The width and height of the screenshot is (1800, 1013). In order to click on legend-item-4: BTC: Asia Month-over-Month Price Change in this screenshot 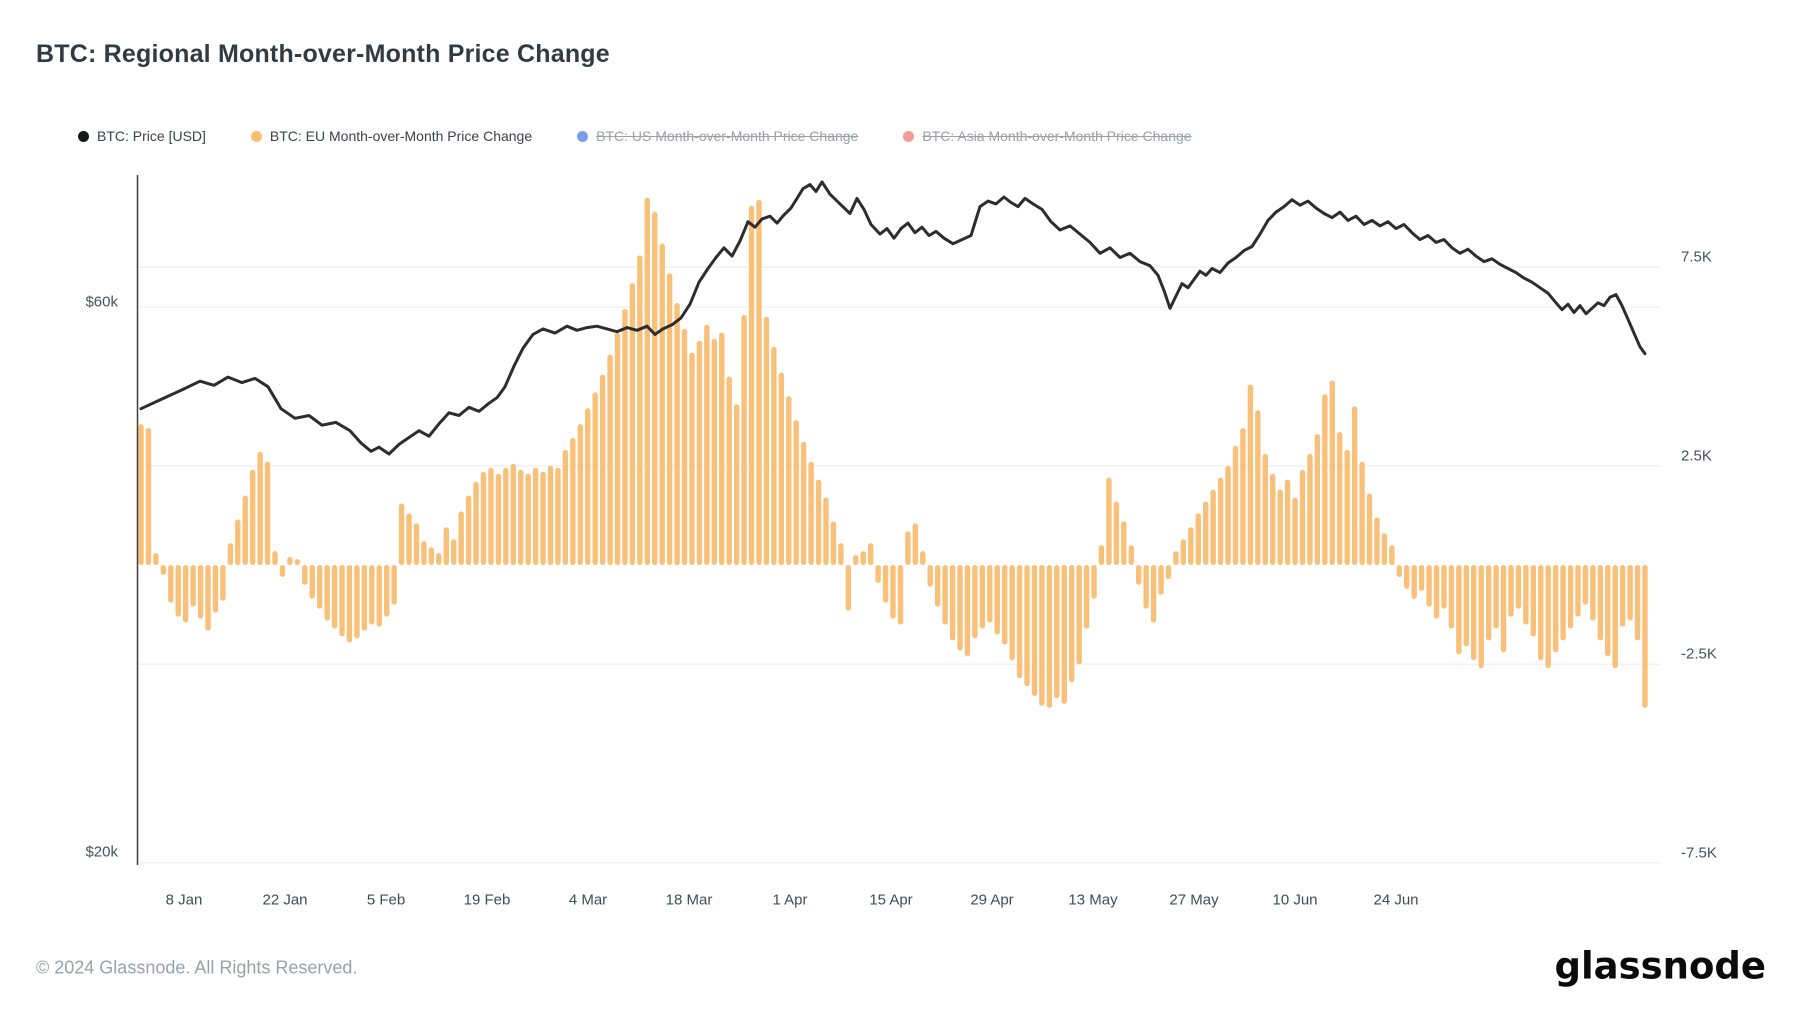, I will do `click(1047, 136)`.